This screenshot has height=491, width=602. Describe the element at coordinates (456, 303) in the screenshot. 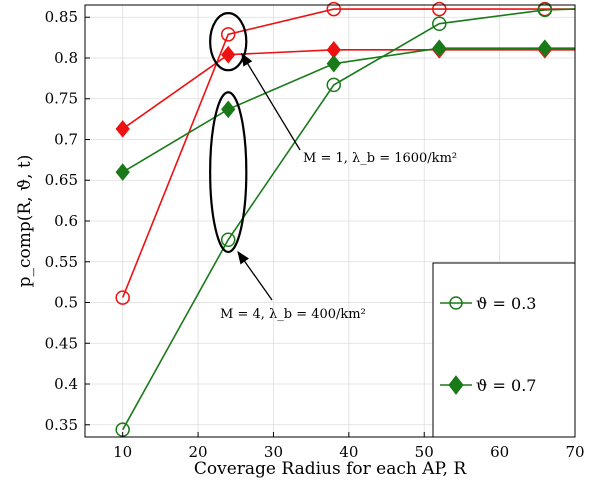

I see `legend-marker-circle` at that location.